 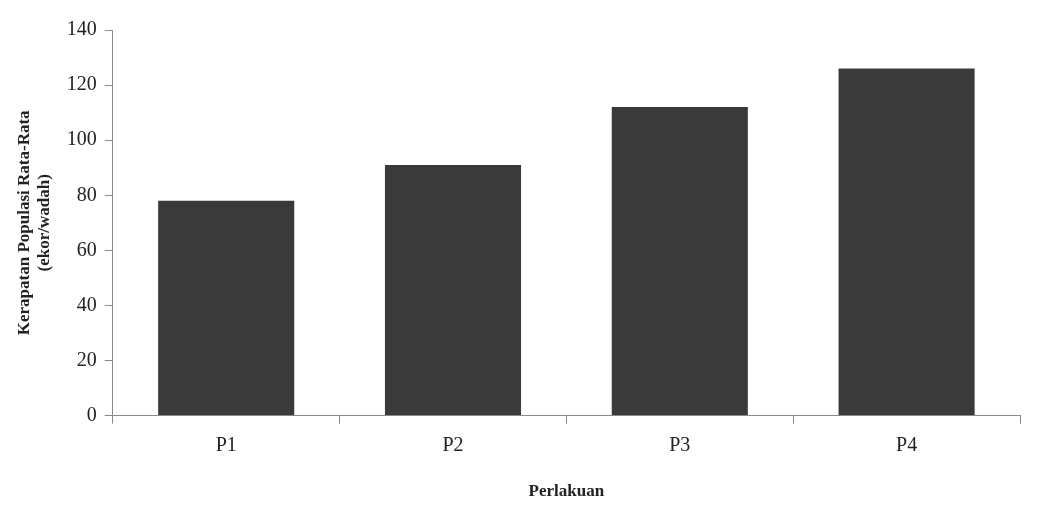 What do you see at coordinates (33, 222) in the screenshot?
I see `y-axis-title: Kerapatan Populasi Rata-Rata (ekor/wadah)` at bounding box center [33, 222].